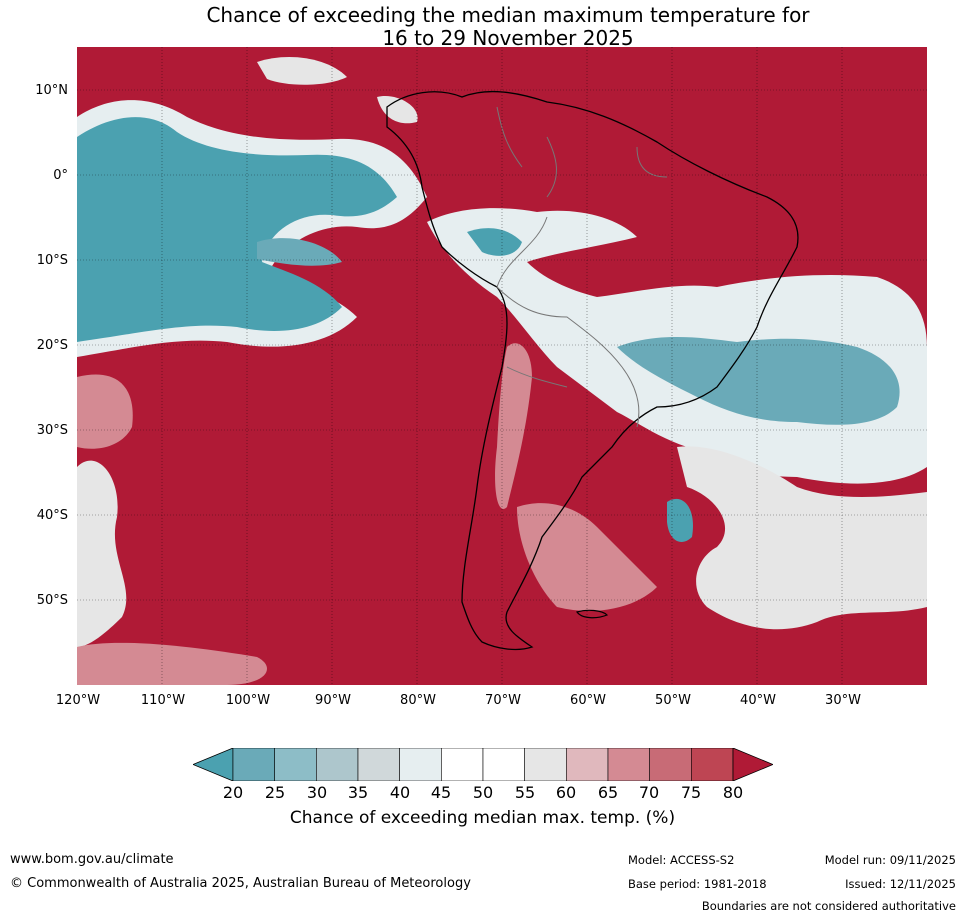 Image resolution: width=965 pixels, height=919 pixels. I want to click on lon-label-30w: 30°W, so click(843, 700).